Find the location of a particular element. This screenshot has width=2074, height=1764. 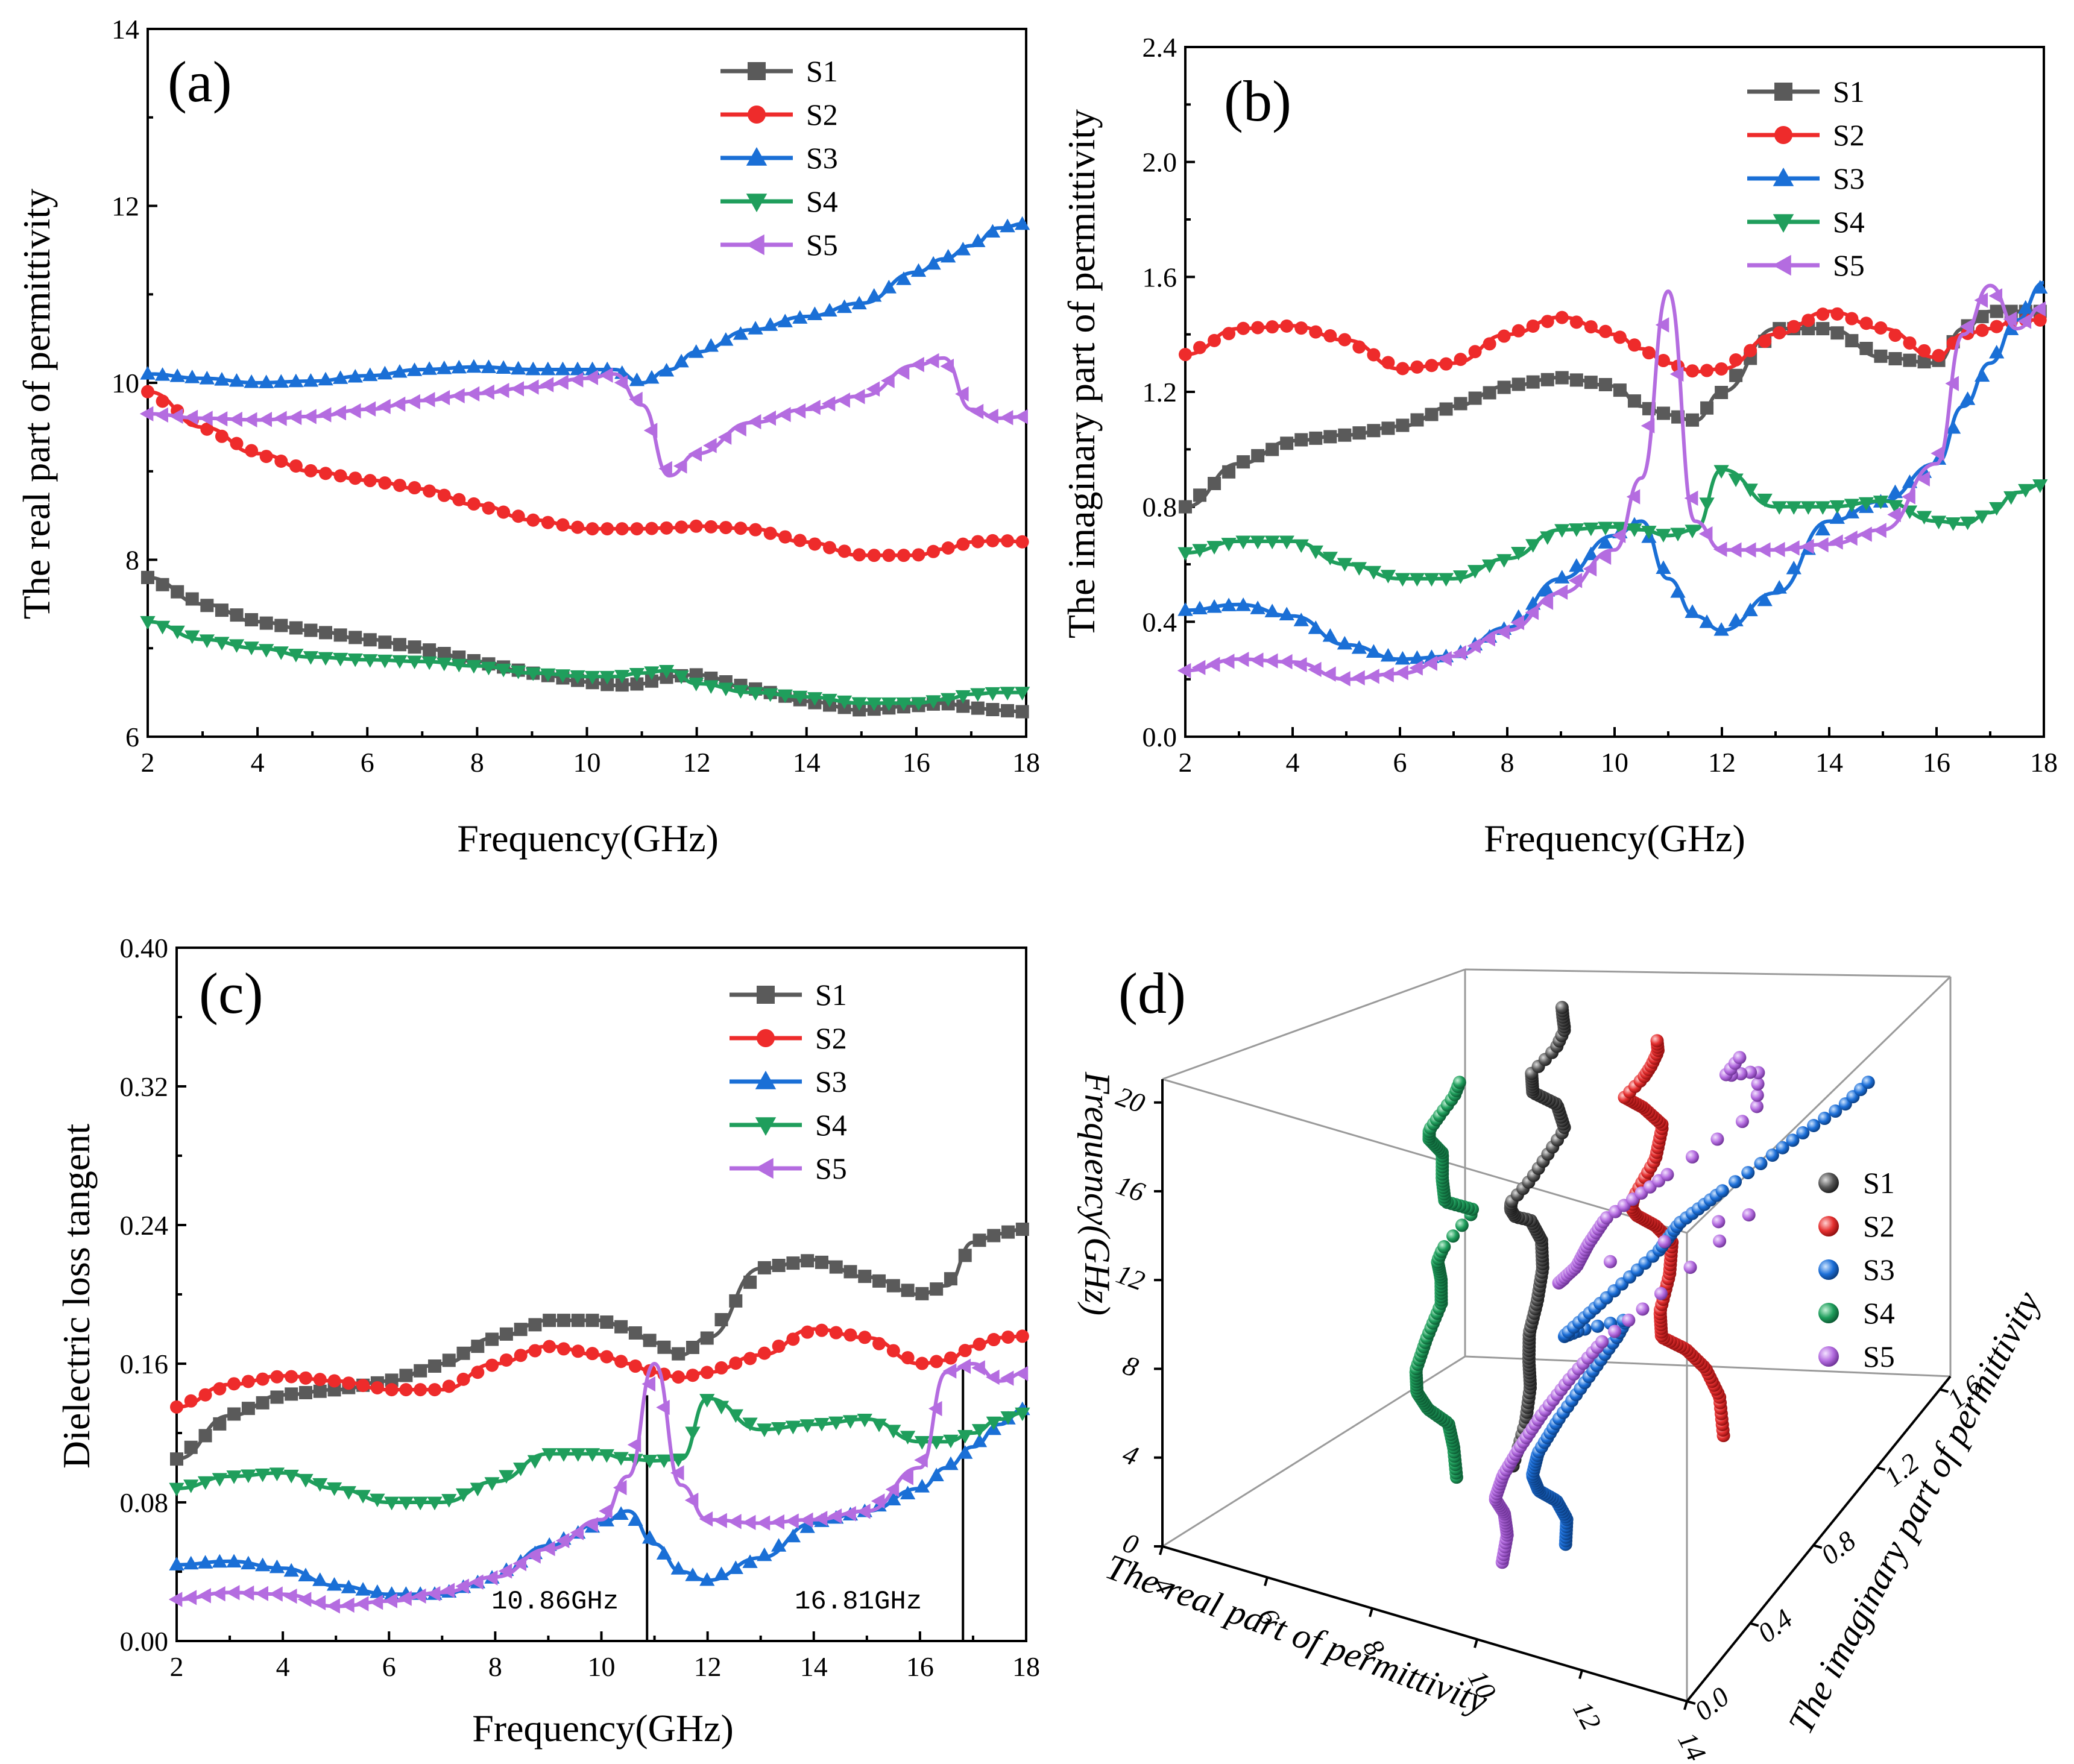

legend-marker-s2 is located at coordinates (766, 1038).